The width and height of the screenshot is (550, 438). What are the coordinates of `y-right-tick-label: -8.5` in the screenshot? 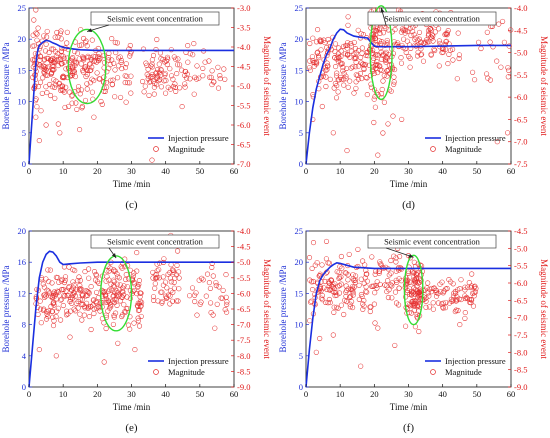 It's located at (520, 370).